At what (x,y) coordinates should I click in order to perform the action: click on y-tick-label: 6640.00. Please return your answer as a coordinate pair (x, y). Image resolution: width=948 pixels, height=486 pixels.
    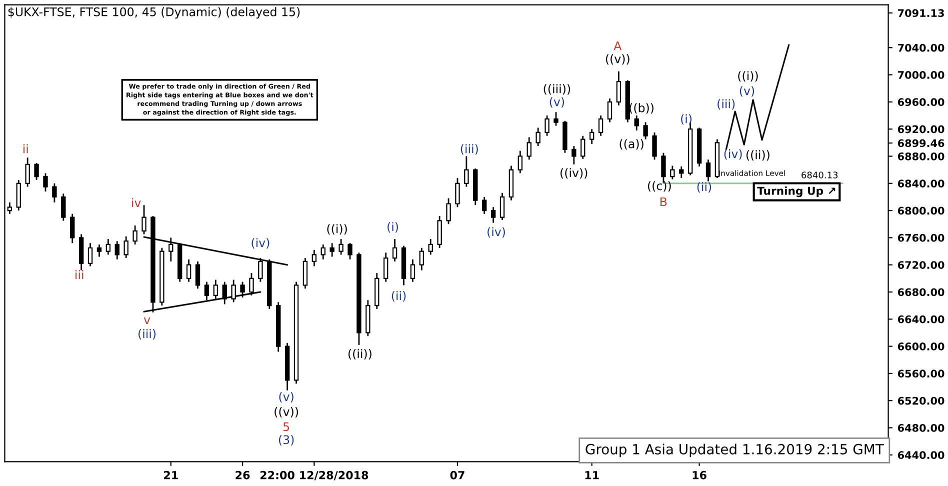
    Looking at the image, I should click on (921, 319).